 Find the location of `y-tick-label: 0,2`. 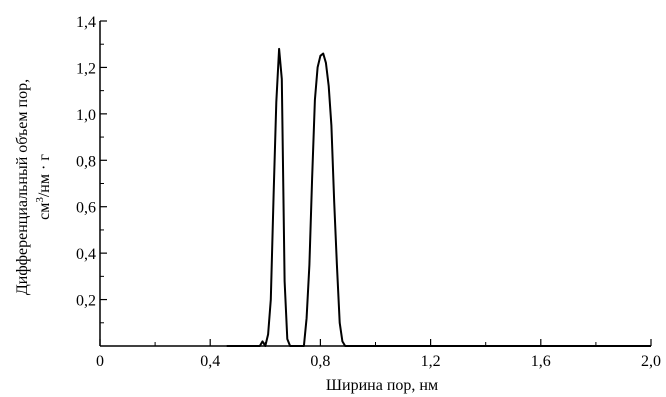

y-tick-label: 0,2 is located at coordinates (86, 301).